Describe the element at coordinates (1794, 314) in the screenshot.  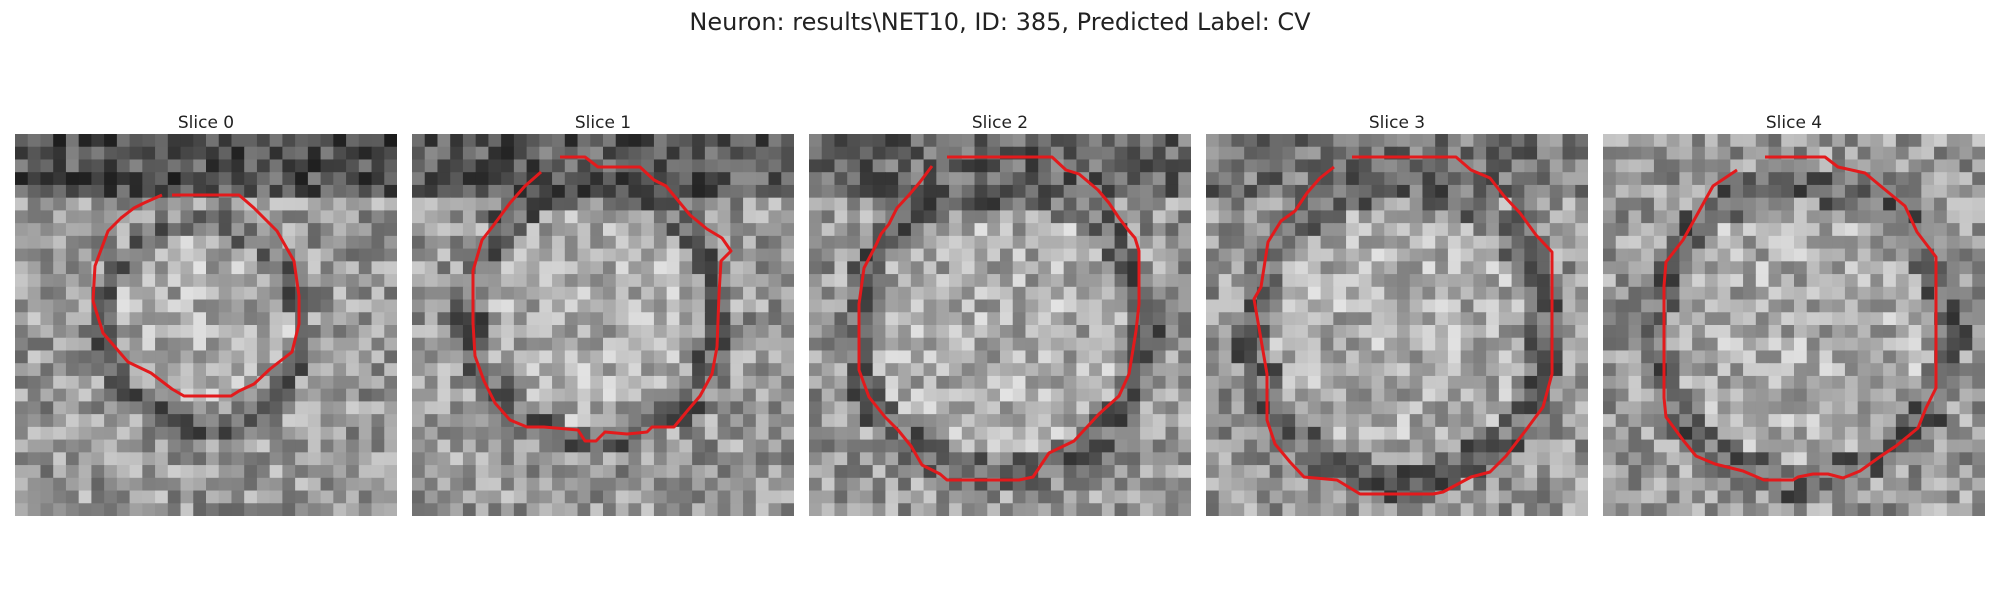
I see `slice-panel-4: Slice 4` at that location.